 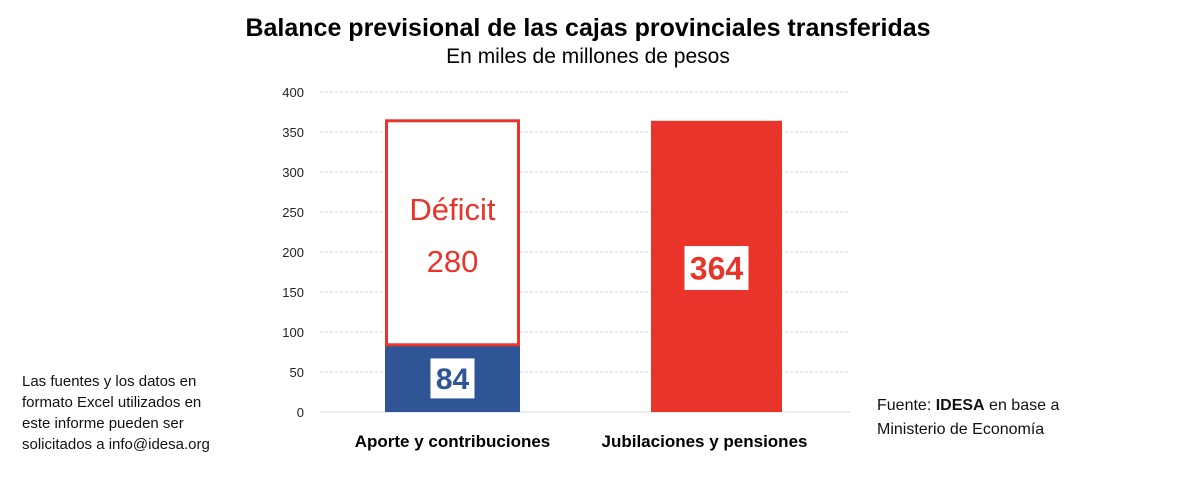 I want to click on source-line2: Ministerio de Economía, so click(x=961, y=429).